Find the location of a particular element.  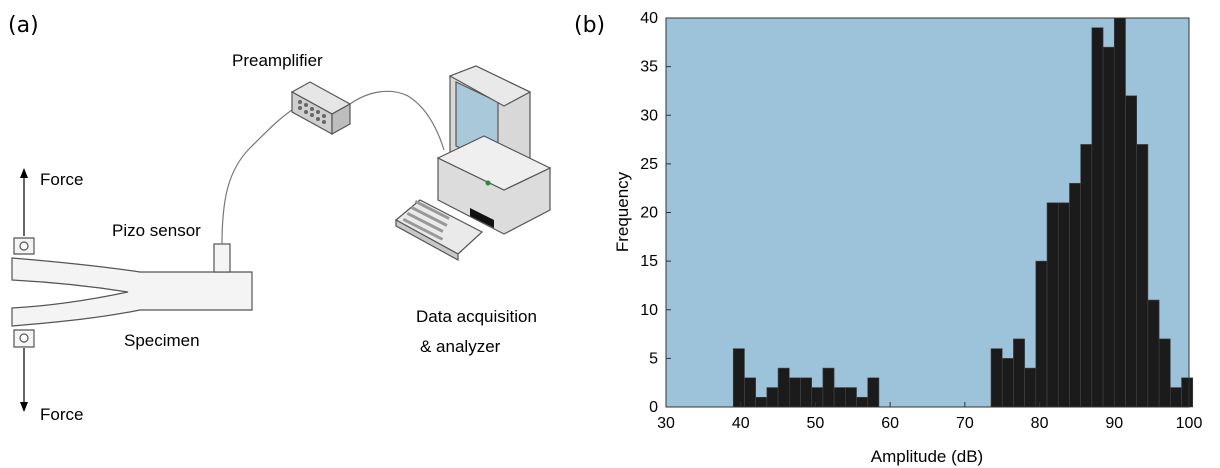

x-axis: 30 40 50 60 70 80 90 100 is located at coordinates (929, 417).